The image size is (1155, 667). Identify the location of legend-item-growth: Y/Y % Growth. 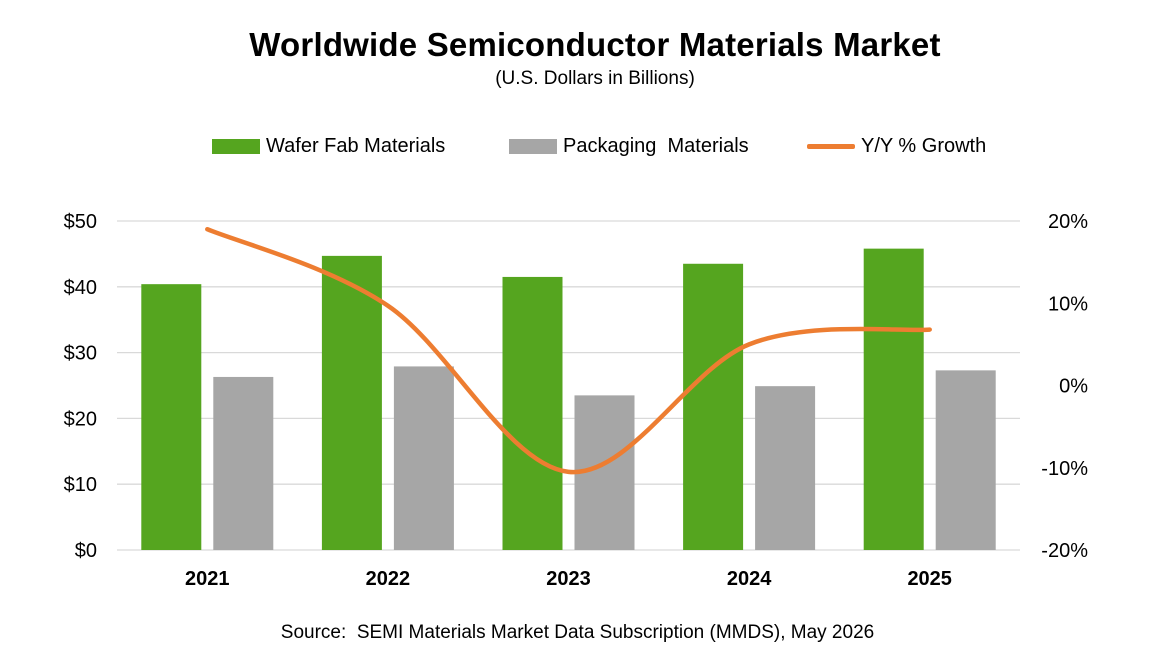
(896, 146).